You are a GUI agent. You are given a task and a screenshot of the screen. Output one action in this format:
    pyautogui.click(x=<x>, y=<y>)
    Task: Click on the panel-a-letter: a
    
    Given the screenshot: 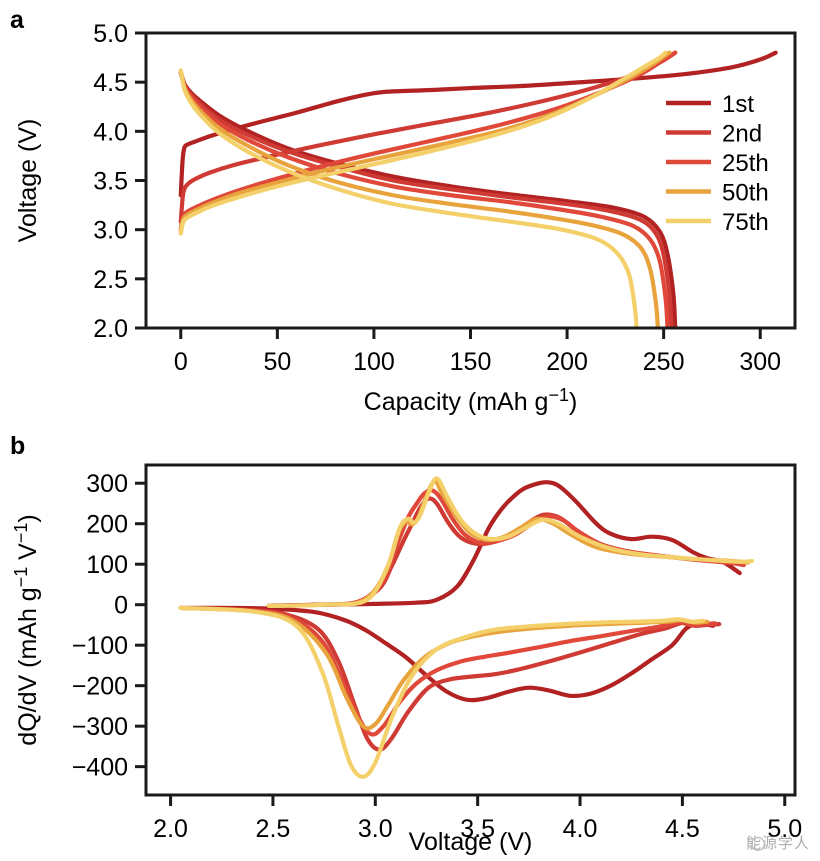 What is the action you would take?
    pyautogui.click(x=17, y=20)
    